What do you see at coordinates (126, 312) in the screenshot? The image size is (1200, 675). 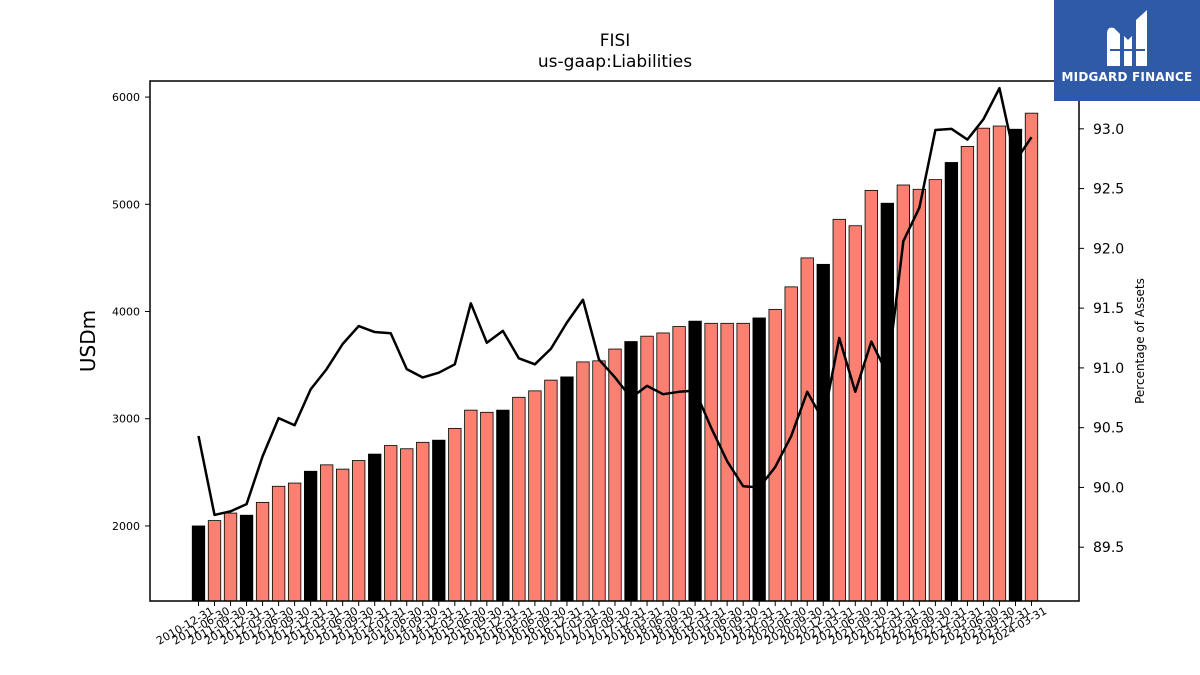 I see `y-tick-label: 4000` at bounding box center [126, 312].